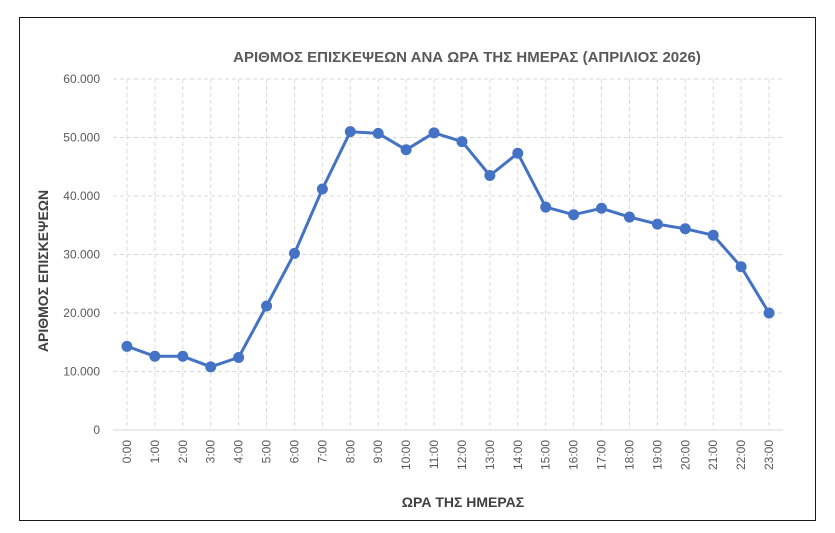 Image resolution: width=835 pixels, height=533 pixels. What do you see at coordinates (685, 455) in the screenshot?
I see `x-tick-label: 20:00` at bounding box center [685, 455].